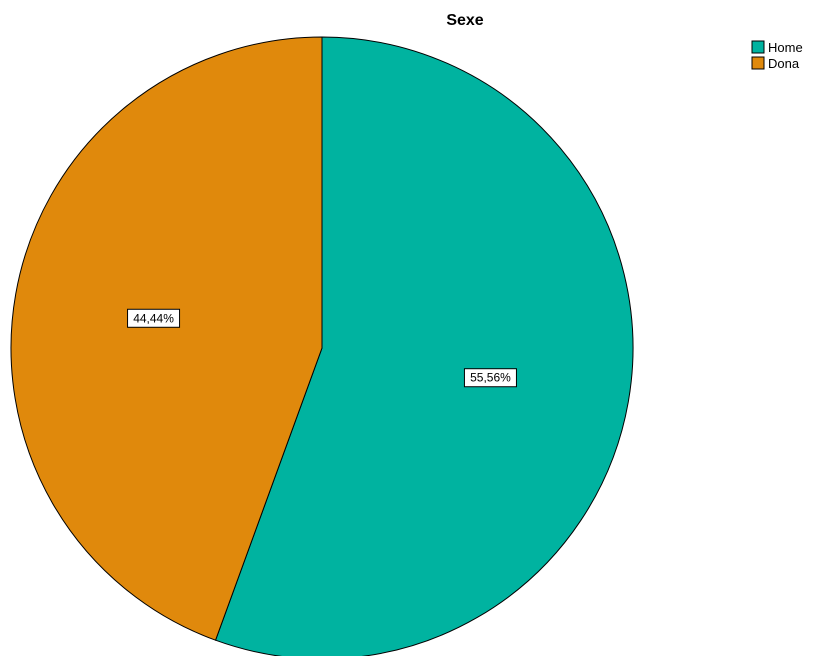  I want to click on data-labels: 55,56% 44,44%, so click(322, 348).